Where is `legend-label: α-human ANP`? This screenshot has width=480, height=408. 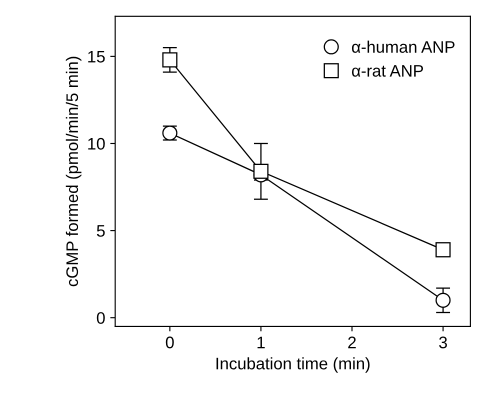
legend-label: α-human ANP is located at coordinates (403, 46).